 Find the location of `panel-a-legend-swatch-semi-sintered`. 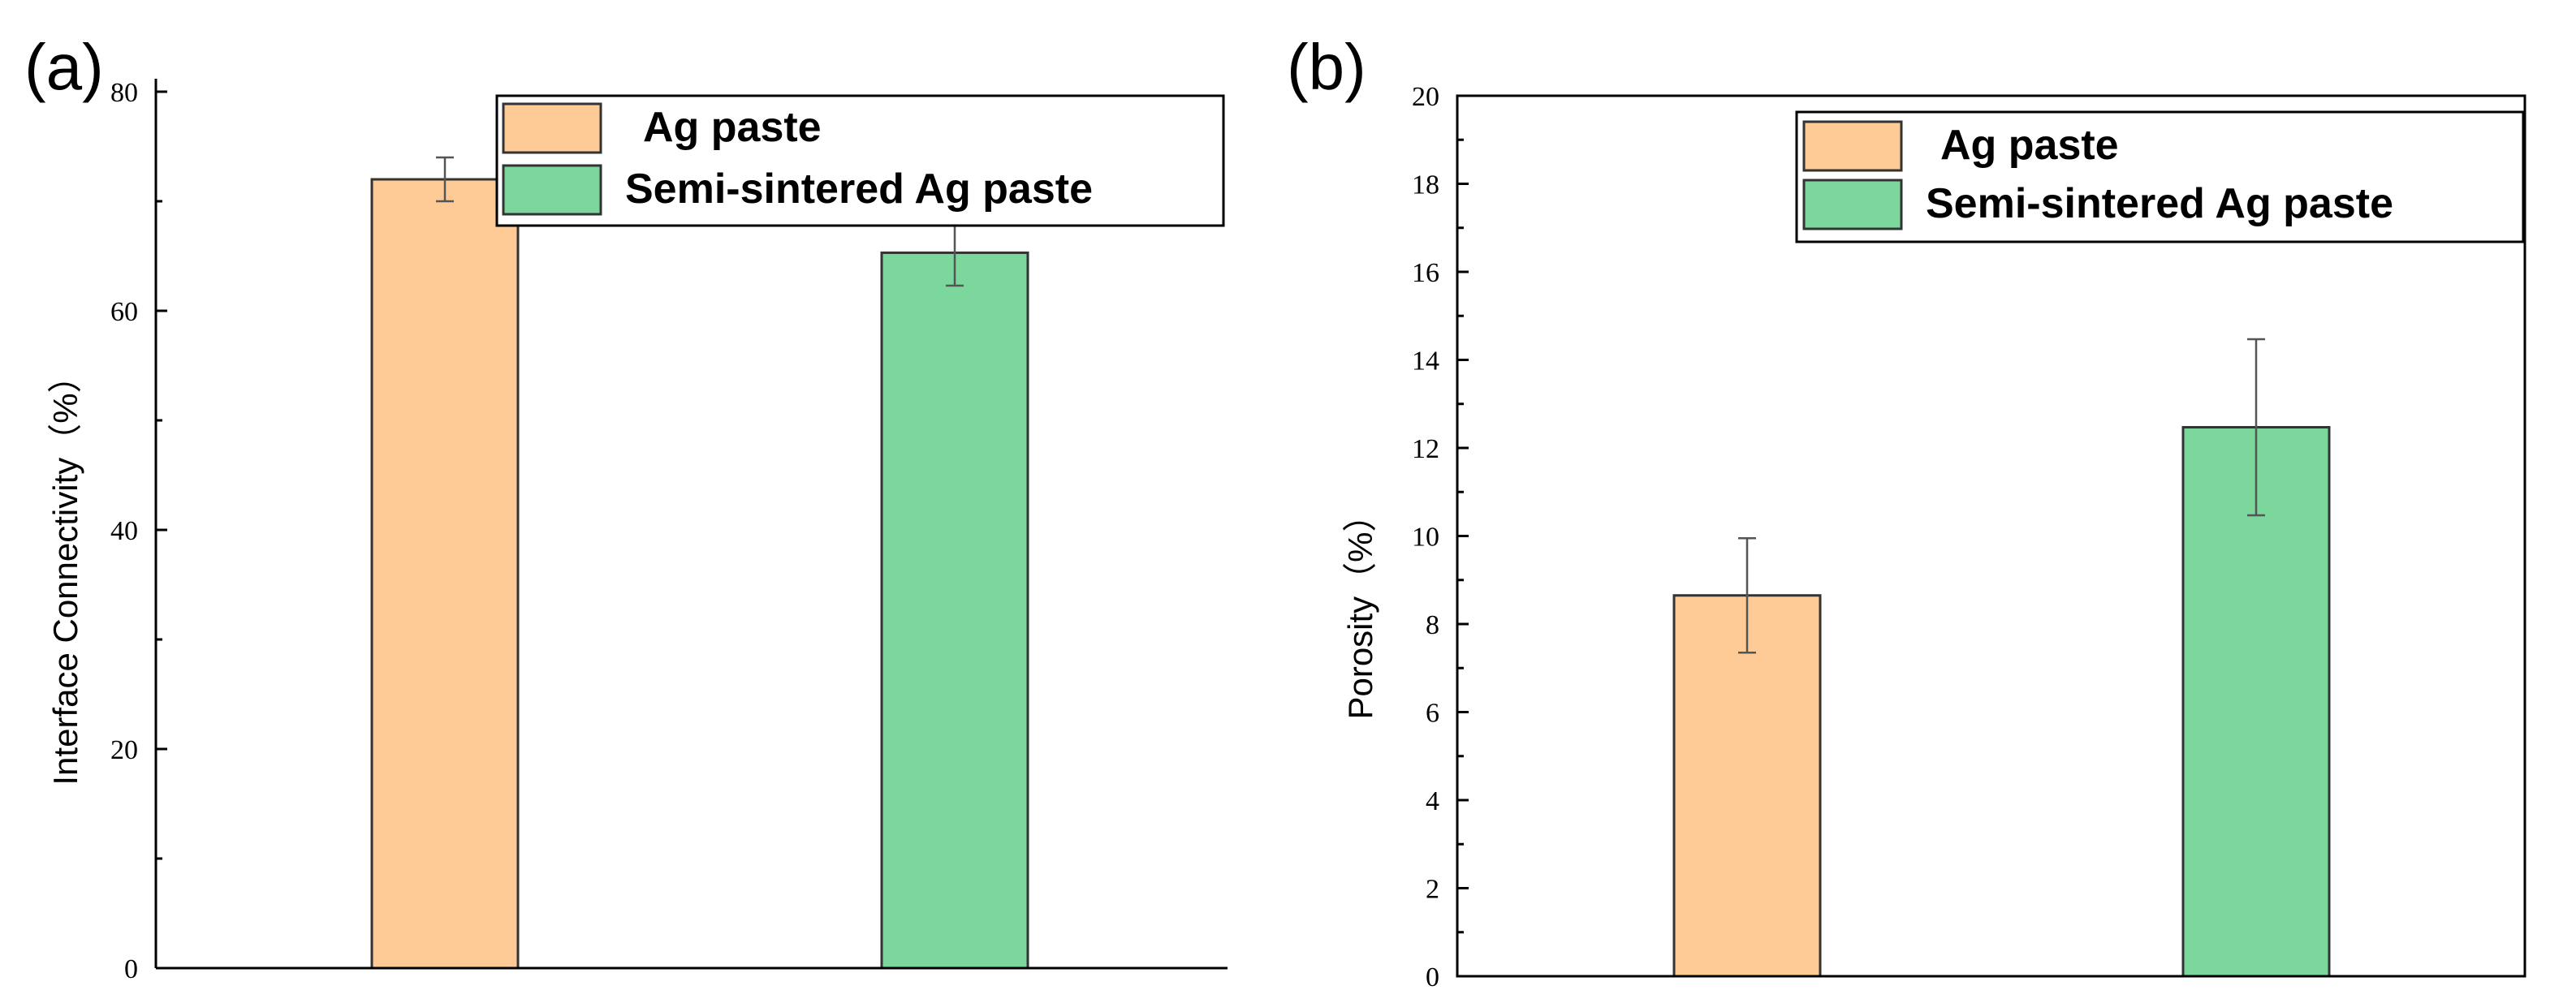

panel-a-legend-swatch-semi-sintered is located at coordinates (552, 190).